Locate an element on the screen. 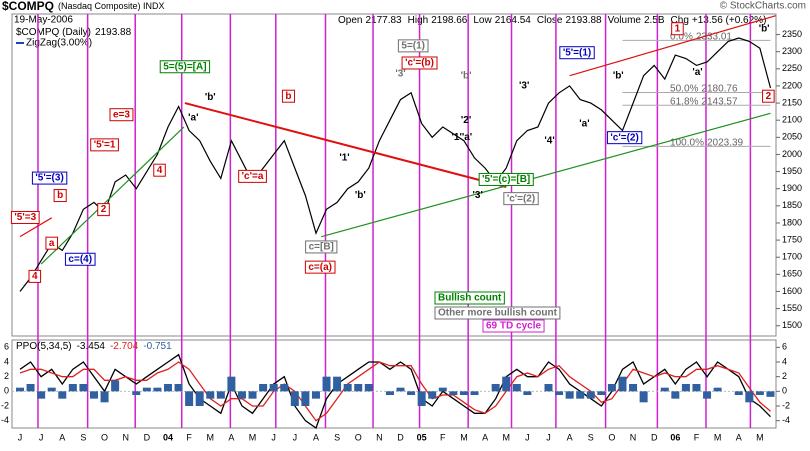 The height and width of the screenshot is (451, 810). fib-value: 2023.39 is located at coordinates (725, 142).